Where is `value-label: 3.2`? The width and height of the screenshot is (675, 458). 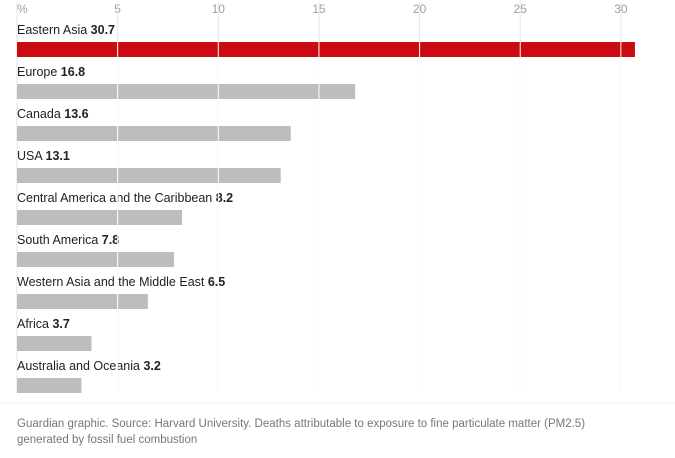
value-label: 3.2 is located at coordinates (151, 366).